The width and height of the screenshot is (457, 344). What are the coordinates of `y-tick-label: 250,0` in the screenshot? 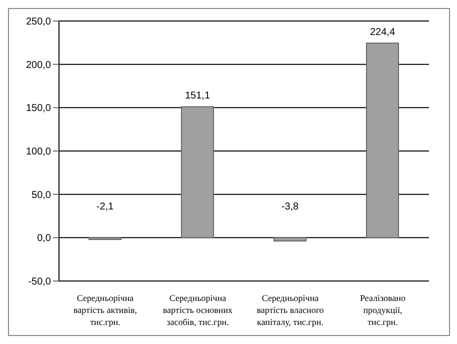 It's located at (39, 22).